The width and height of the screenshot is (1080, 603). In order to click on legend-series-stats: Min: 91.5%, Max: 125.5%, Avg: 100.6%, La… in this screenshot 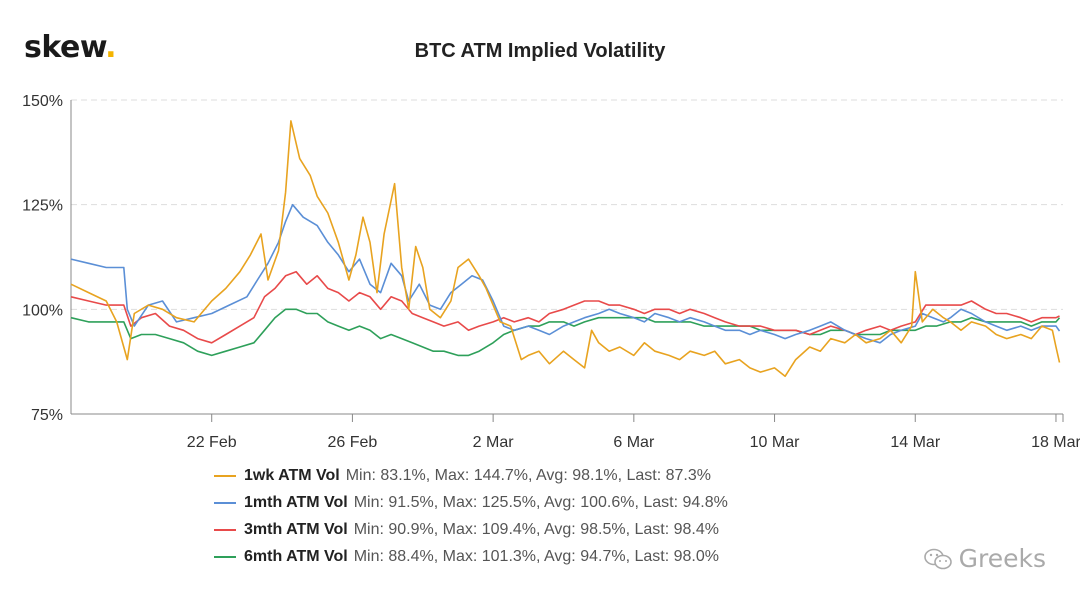, I will do `click(540, 502)`.